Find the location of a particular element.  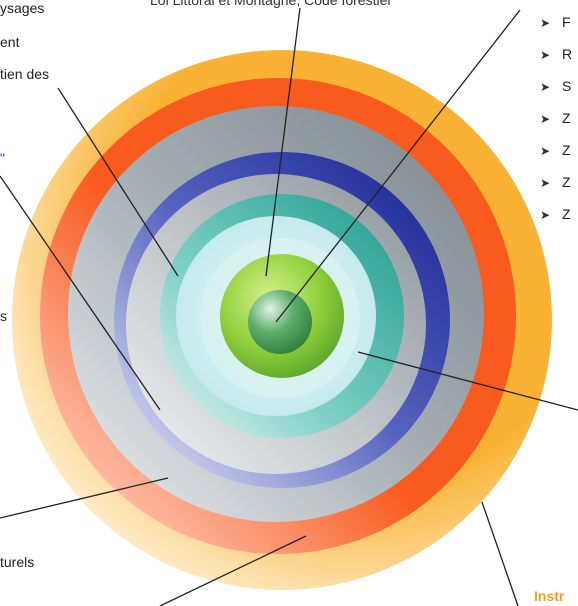

leader-line-bottom is located at coordinates (233, 570).